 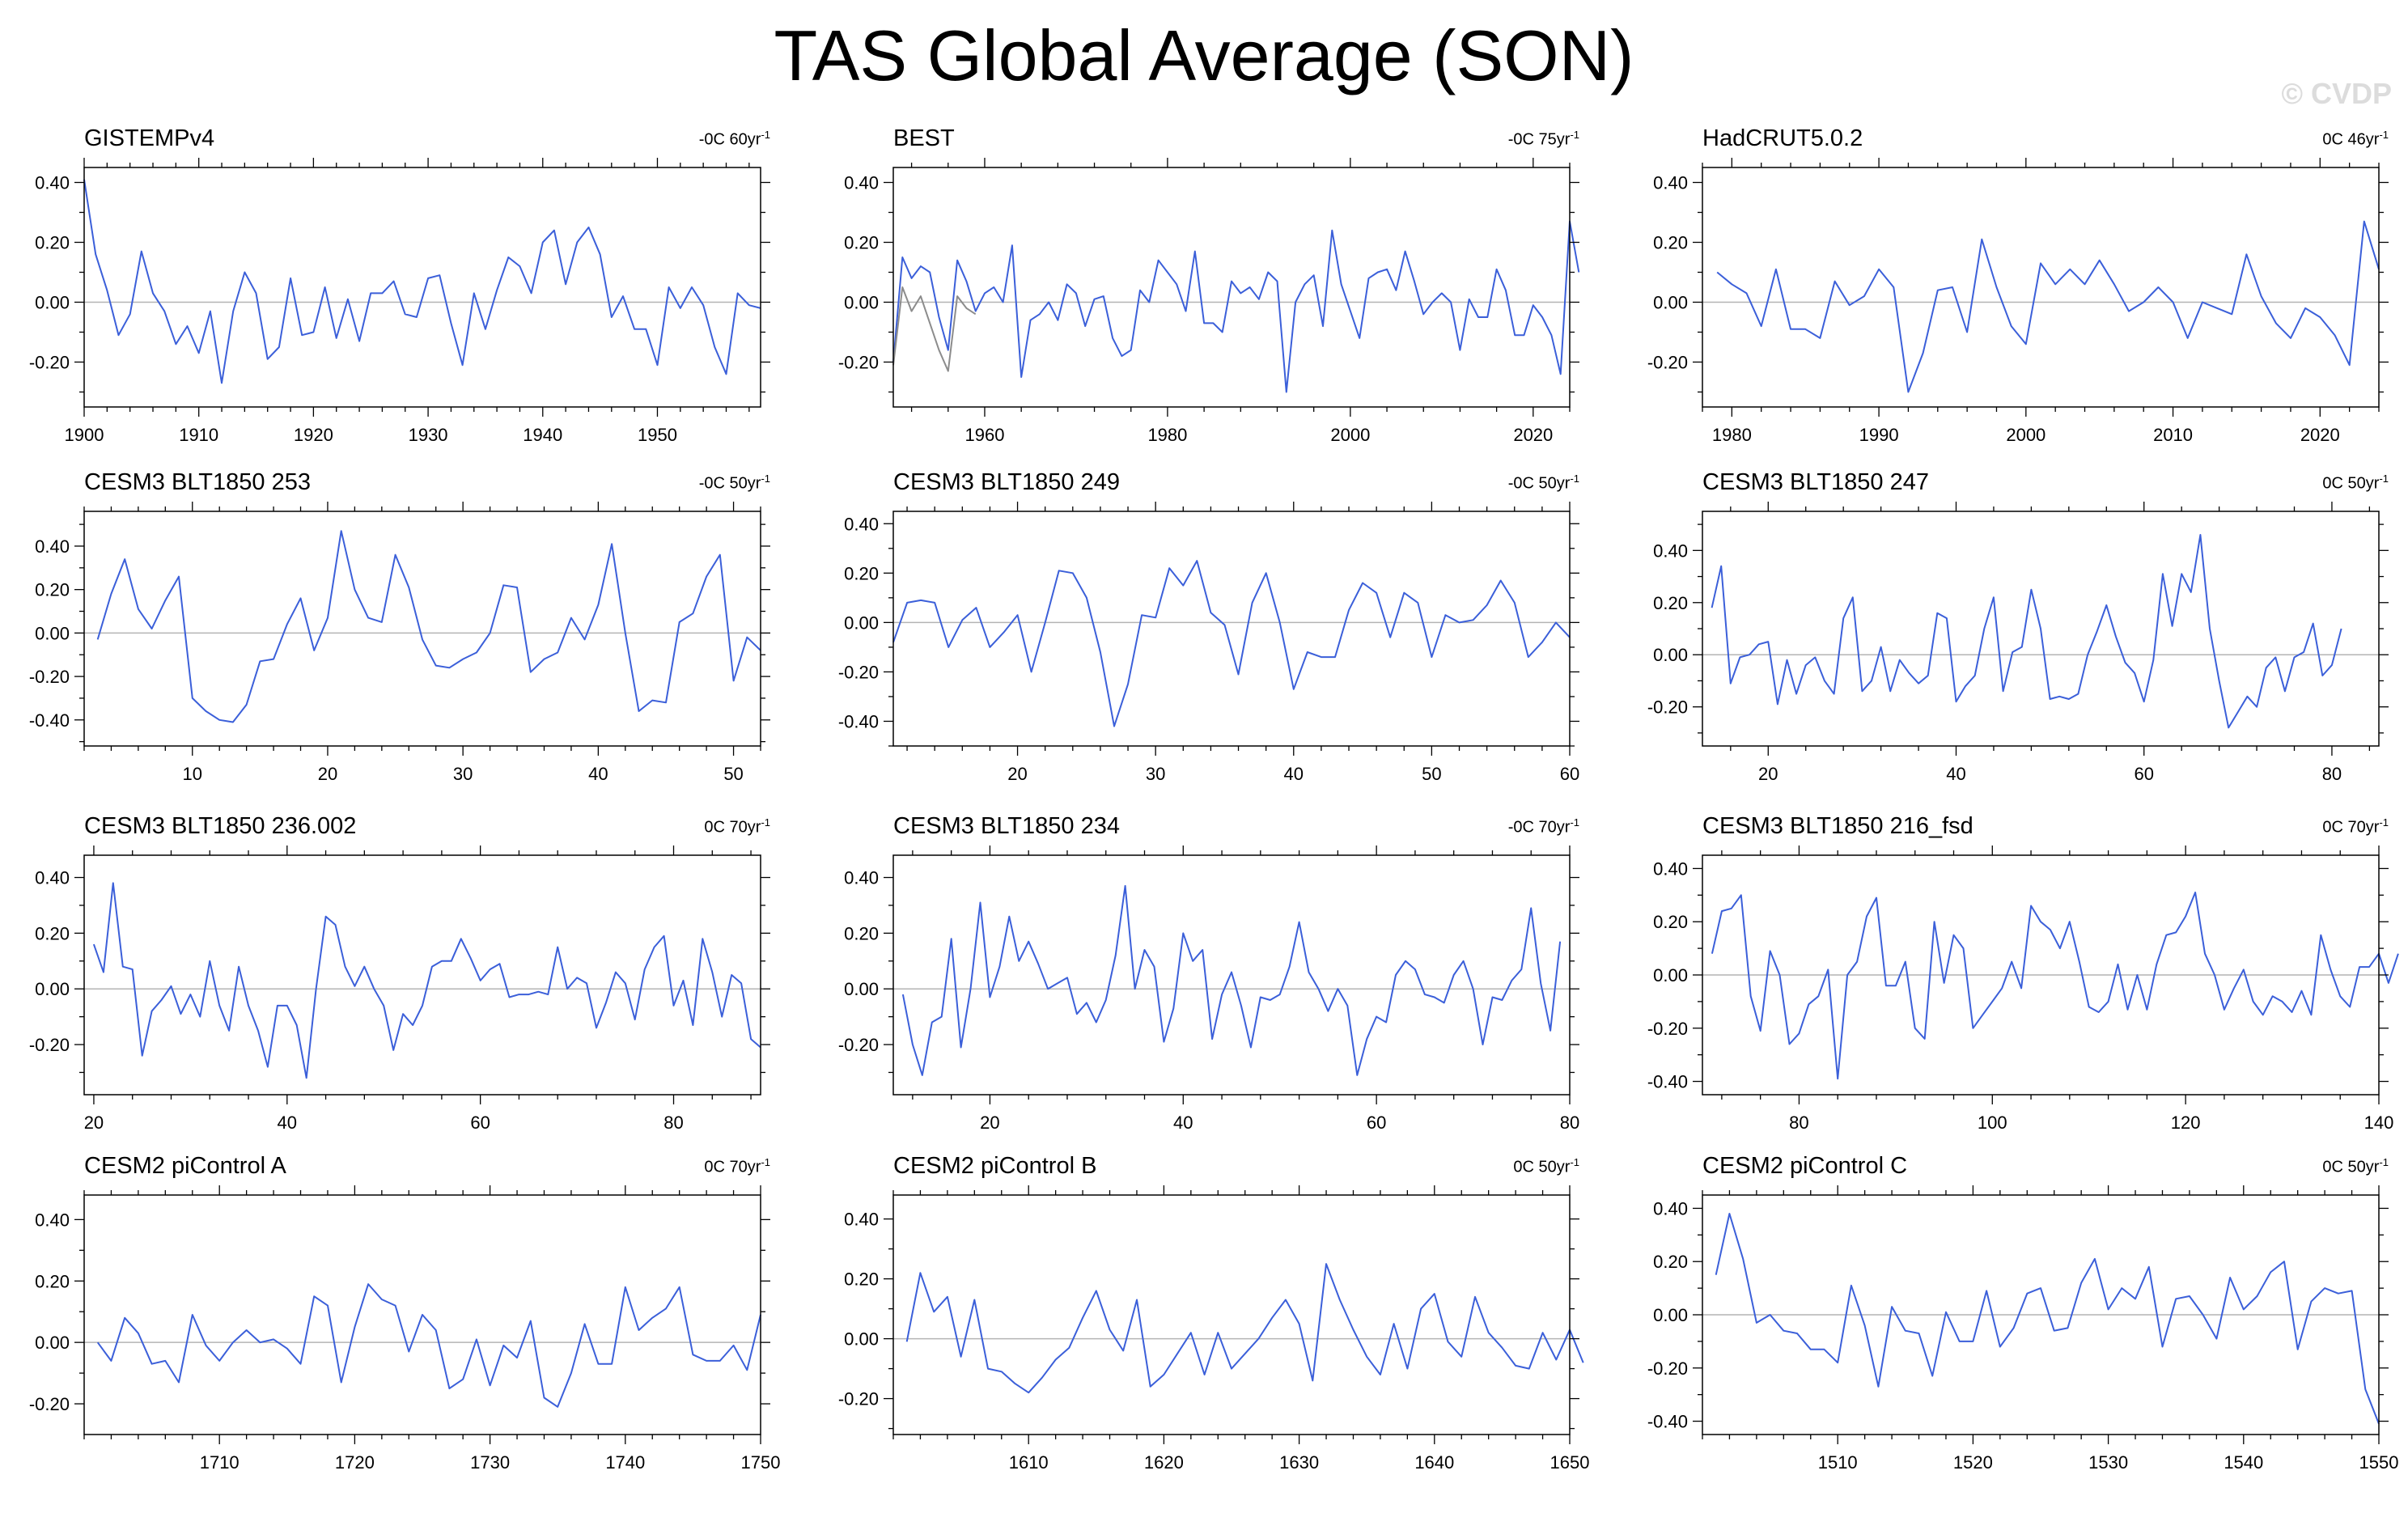 I want to click on trend-value: -0C 75yr, so click(x=1539, y=139).